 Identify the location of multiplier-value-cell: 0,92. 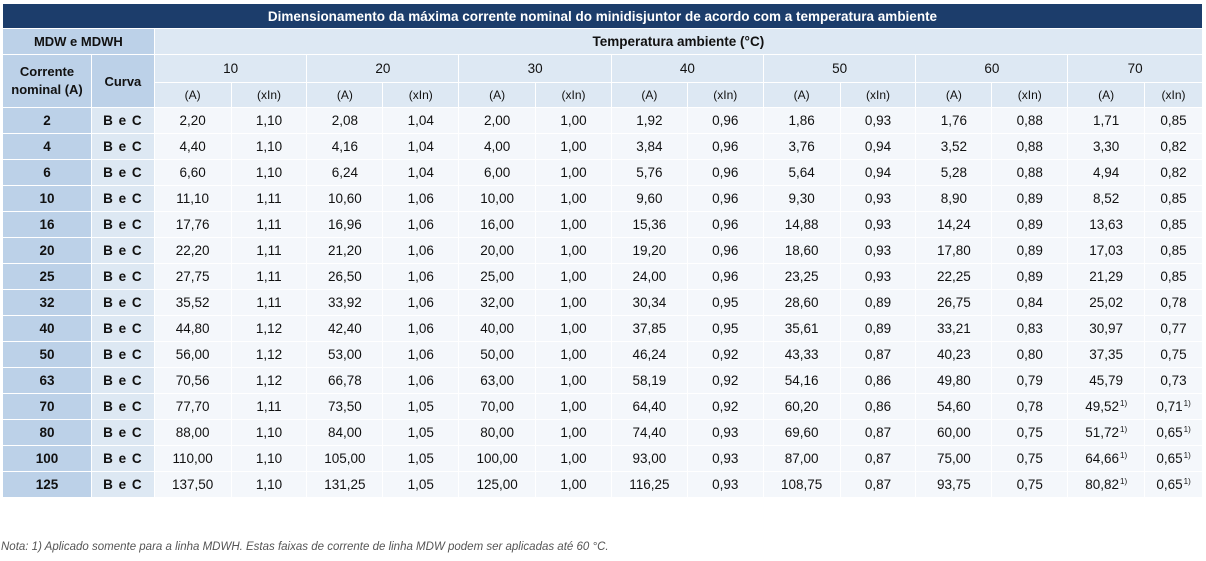
(725, 406).